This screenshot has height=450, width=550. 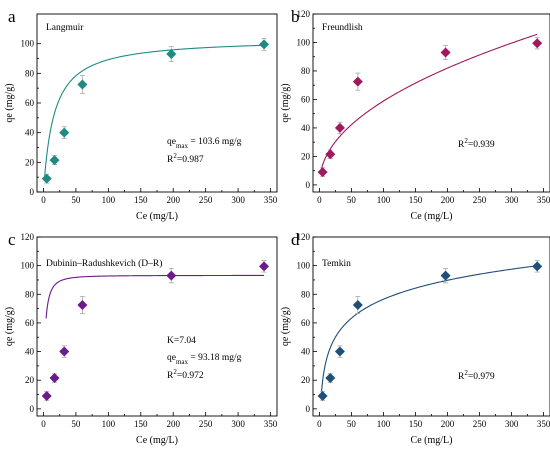 What do you see at coordinates (476, 143) in the screenshot?
I see `annotation: R2=0.939` at bounding box center [476, 143].